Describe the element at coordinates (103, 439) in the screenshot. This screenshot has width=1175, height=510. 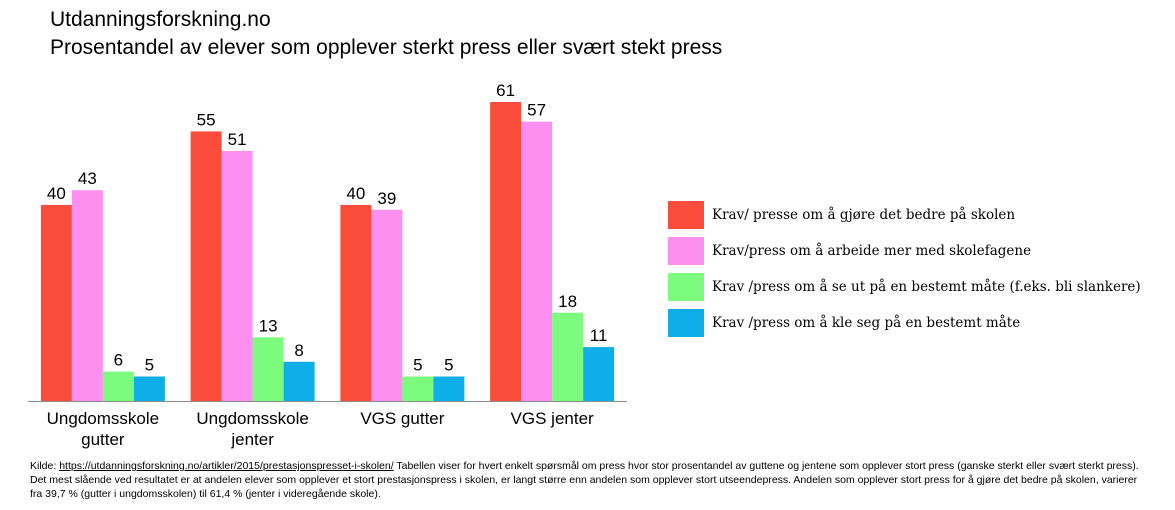
I see `x-tick-label: gutter` at that location.